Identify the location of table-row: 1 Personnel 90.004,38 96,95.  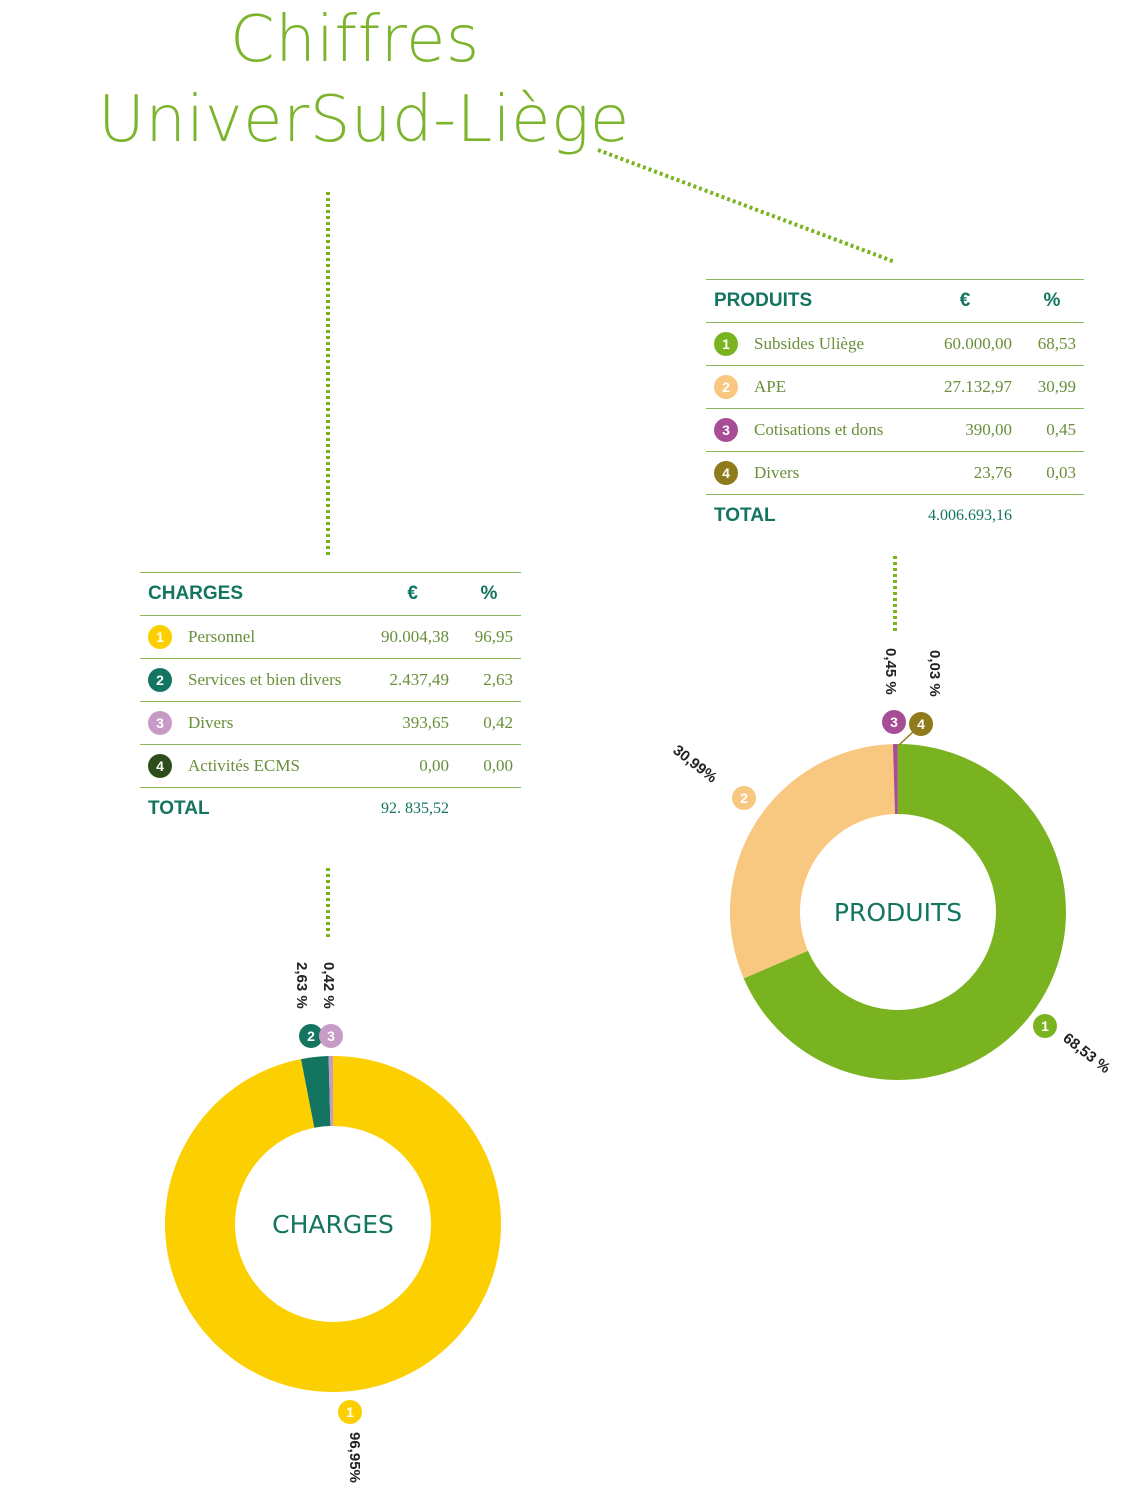
(330, 637).